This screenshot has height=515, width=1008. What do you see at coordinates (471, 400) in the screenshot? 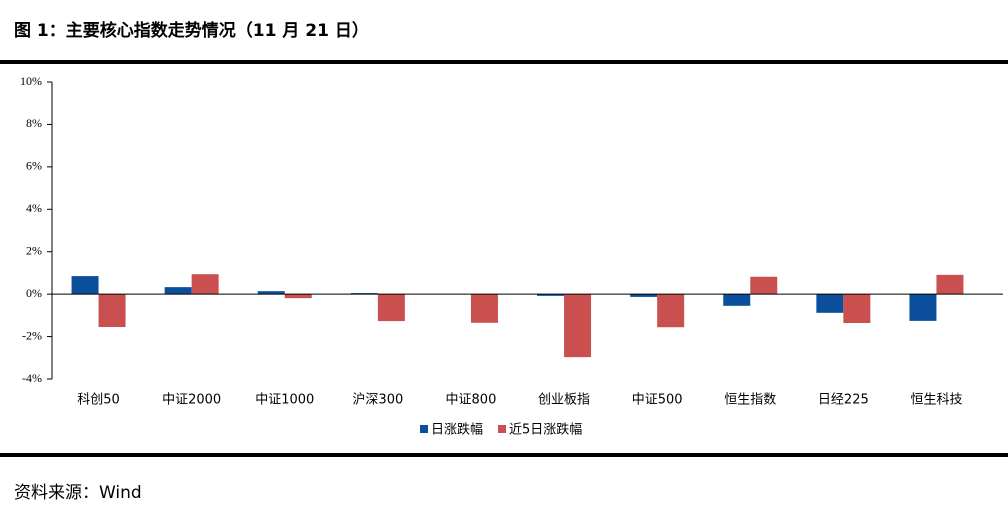
I see `x-tick-label: 中证800` at bounding box center [471, 400].